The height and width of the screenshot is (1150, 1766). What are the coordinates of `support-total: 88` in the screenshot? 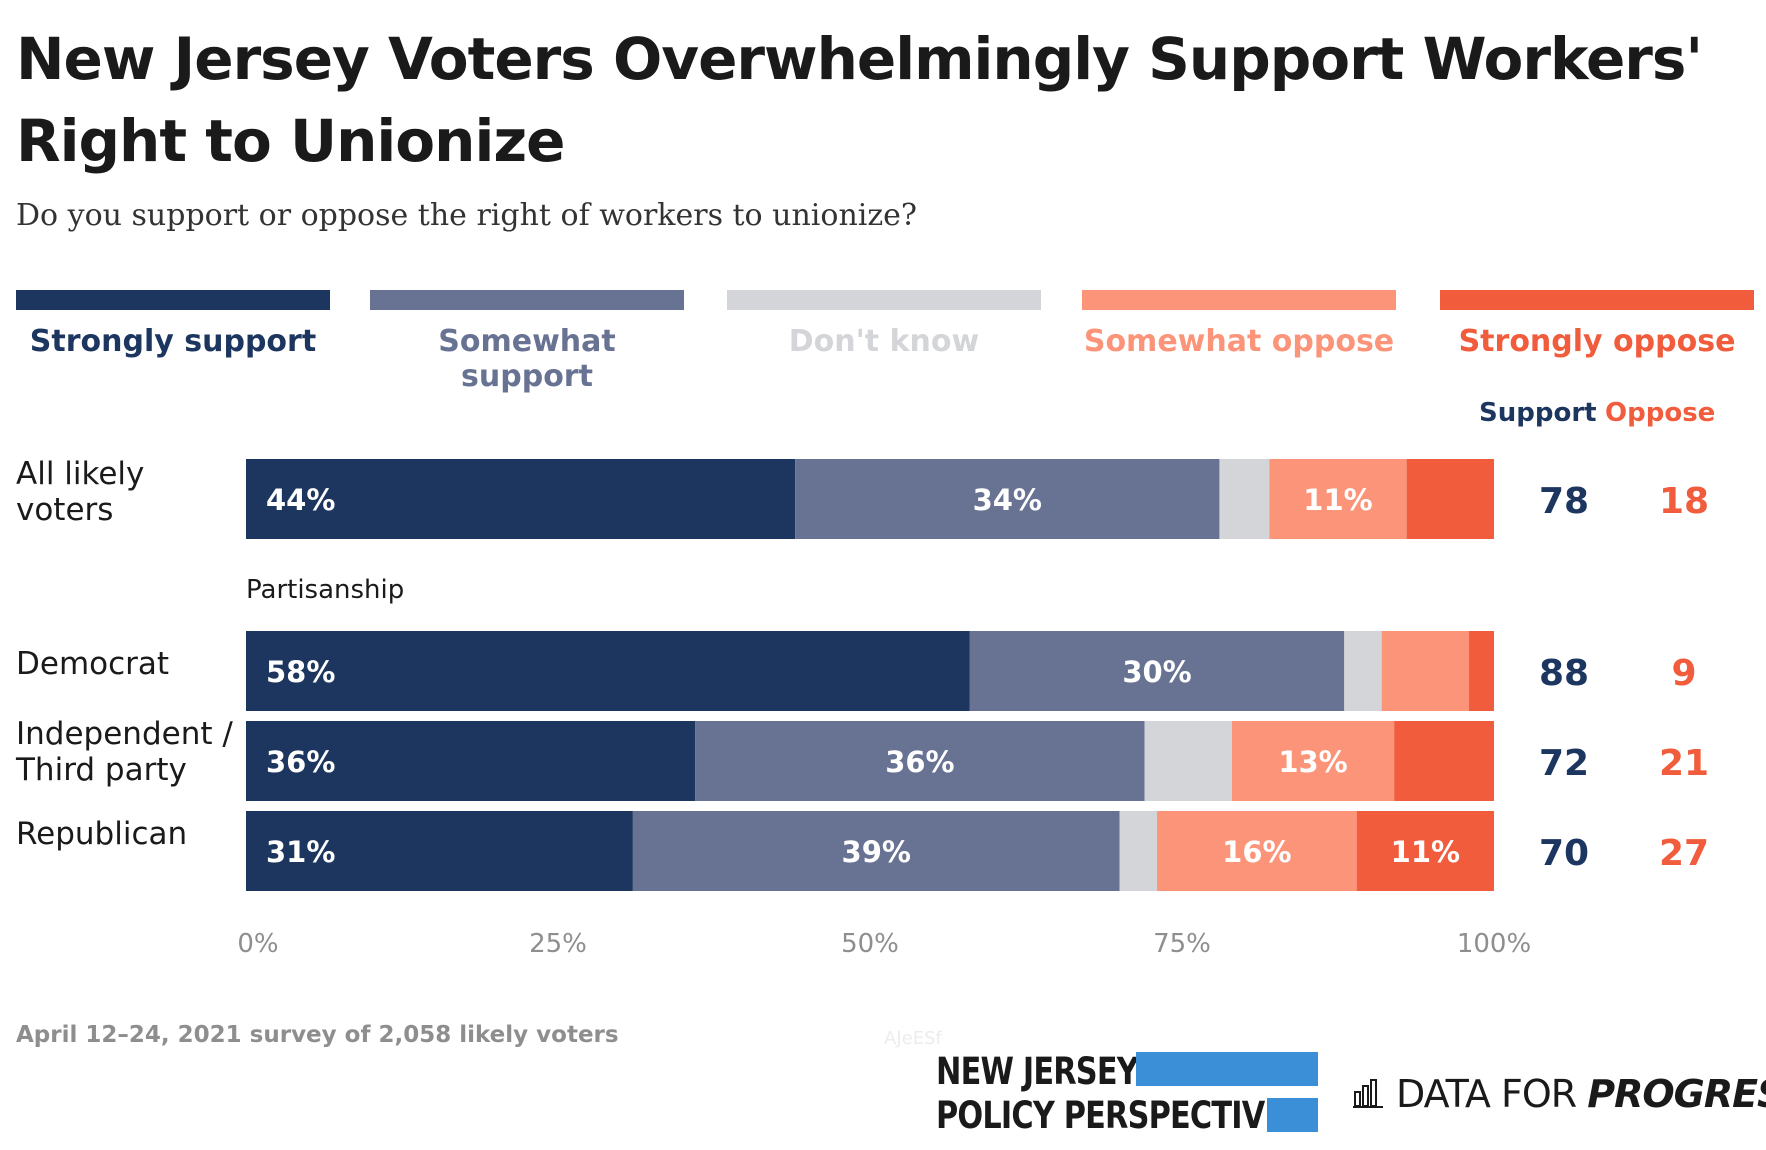 It's located at (1564, 673).